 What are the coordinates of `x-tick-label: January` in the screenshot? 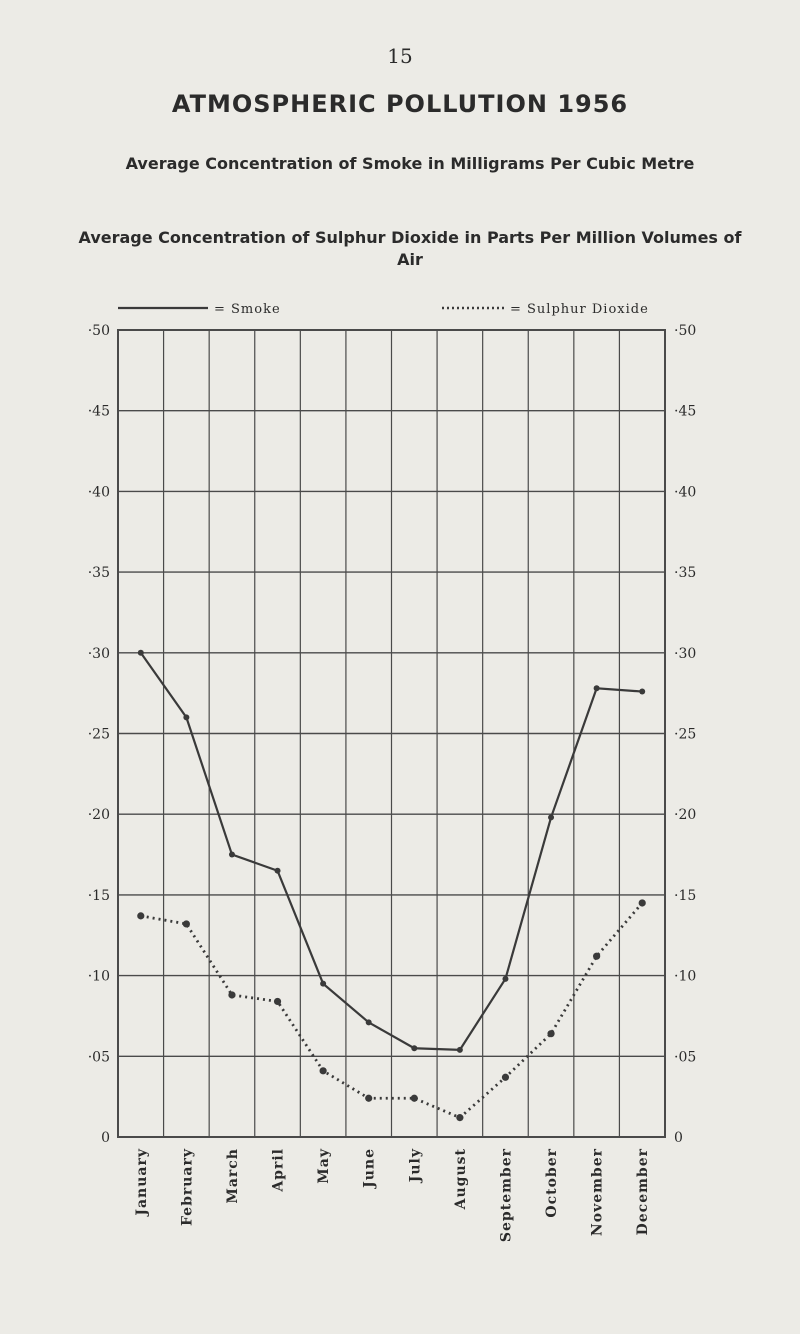 It's located at (142, 1183).